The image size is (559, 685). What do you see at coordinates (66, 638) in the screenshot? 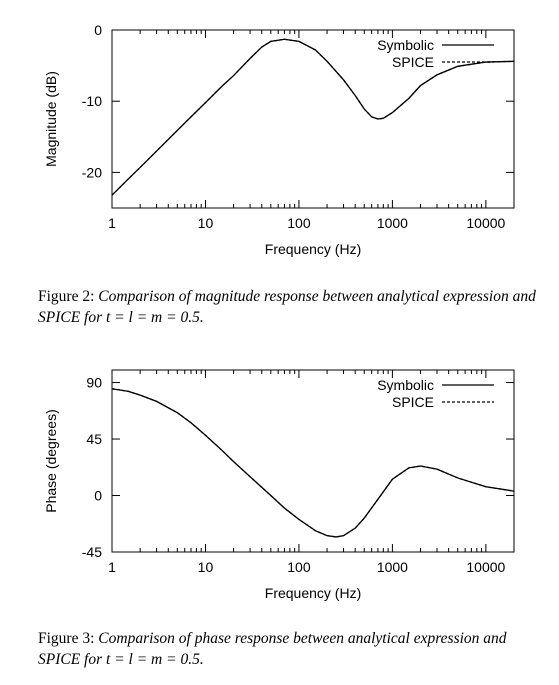
I see `figure-3-caption-label: Figure 3:` at bounding box center [66, 638].